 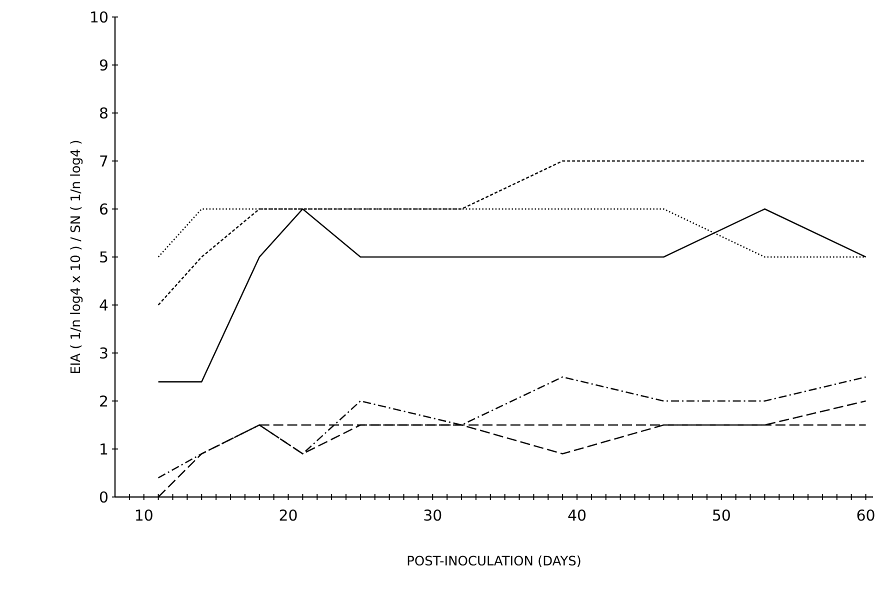 I want to click on x-tick-label: 10, so click(x=144, y=515).